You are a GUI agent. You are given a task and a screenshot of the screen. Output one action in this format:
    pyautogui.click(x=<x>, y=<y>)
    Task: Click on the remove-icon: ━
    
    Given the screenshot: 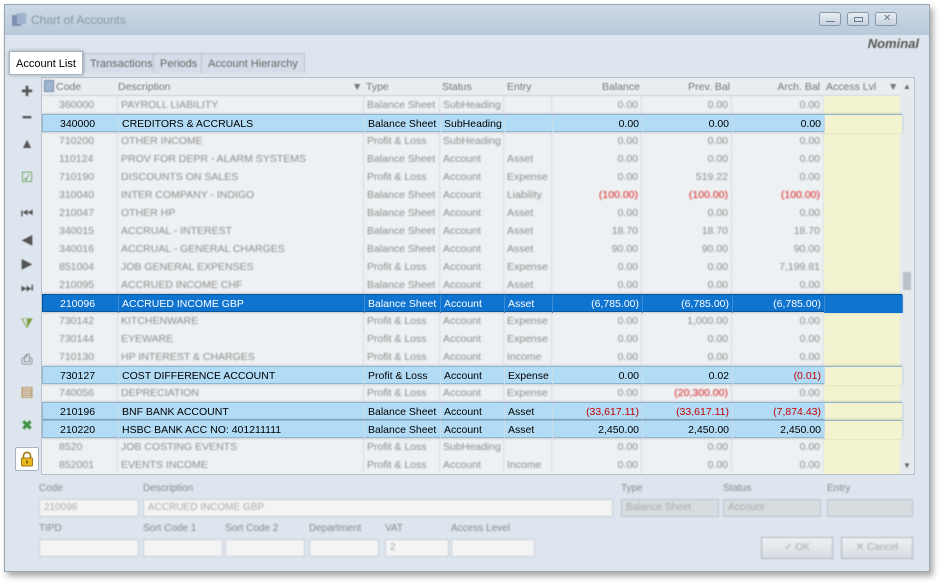 What is the action you would take?
    pyautogui.click(x=27, y=116)
    